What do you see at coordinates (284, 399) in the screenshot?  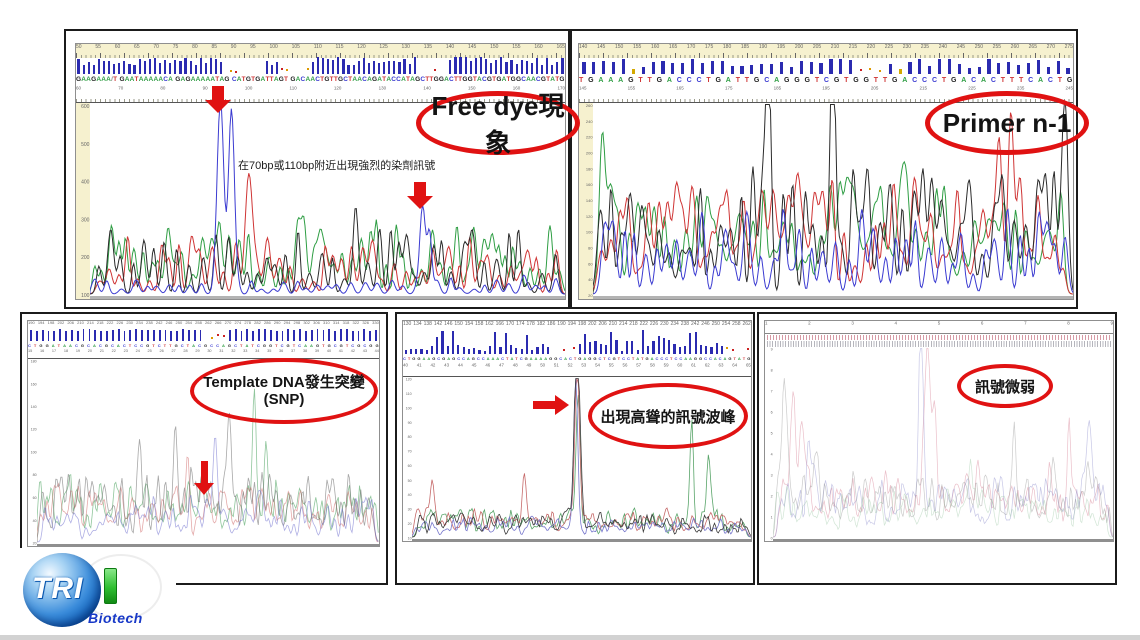 I see `ellipse-snp-line2: (SNP)` at bounding box center [284, 399].